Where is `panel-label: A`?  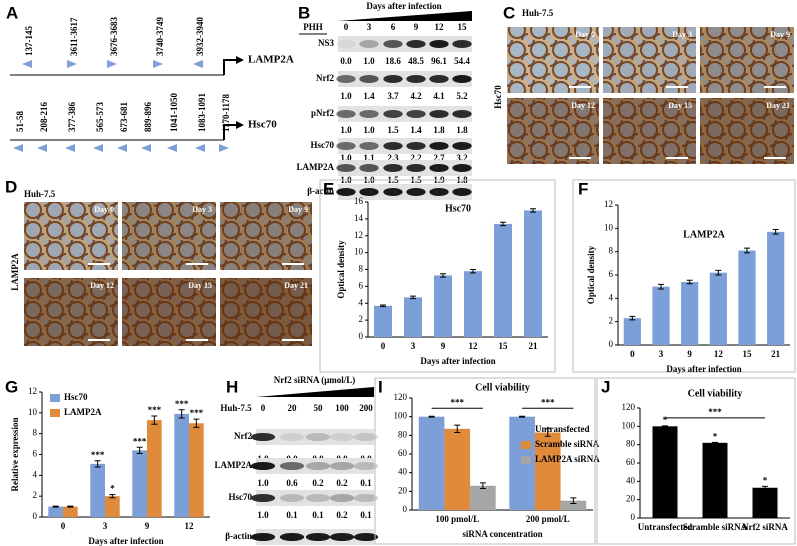
panel-label: A is located at coordinates (12, 12).